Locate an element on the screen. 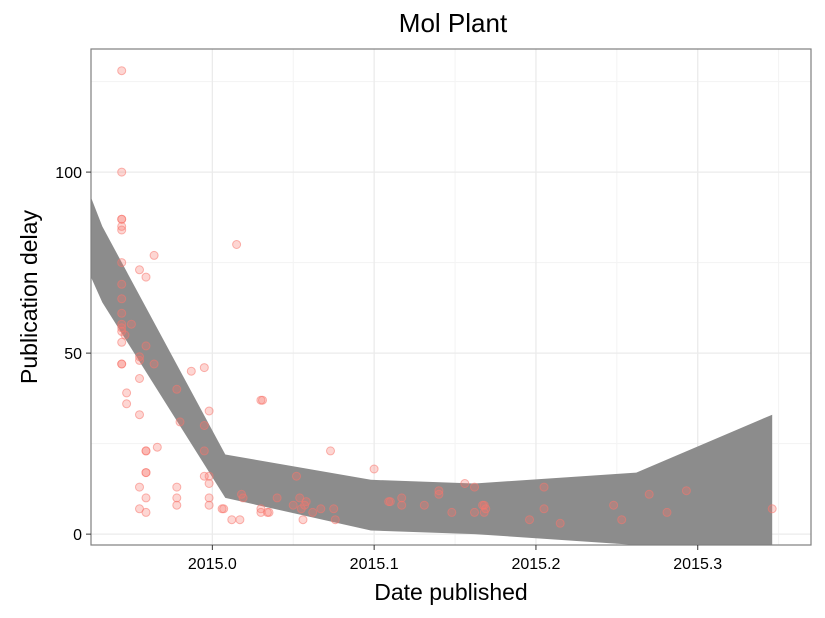 The width and height of the screenshot is (825, 618). y-tick-label: 100 is located at coordinates (68, 173).